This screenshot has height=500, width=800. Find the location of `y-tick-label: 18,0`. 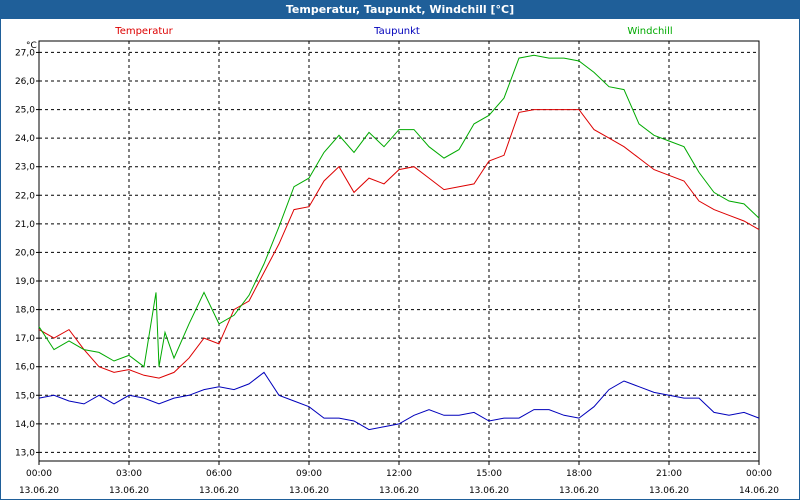

y-tick-label: 18,0 is located at coordinates (25, 311).